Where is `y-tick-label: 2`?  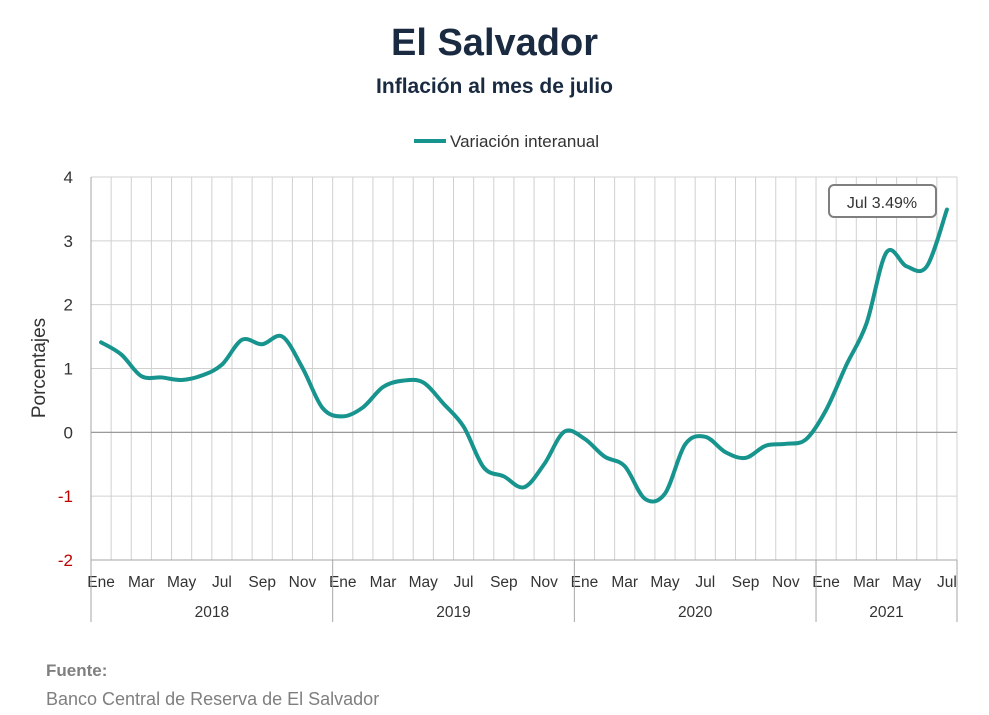 y-tick-label: 2 is located at coordinates (68, 305).